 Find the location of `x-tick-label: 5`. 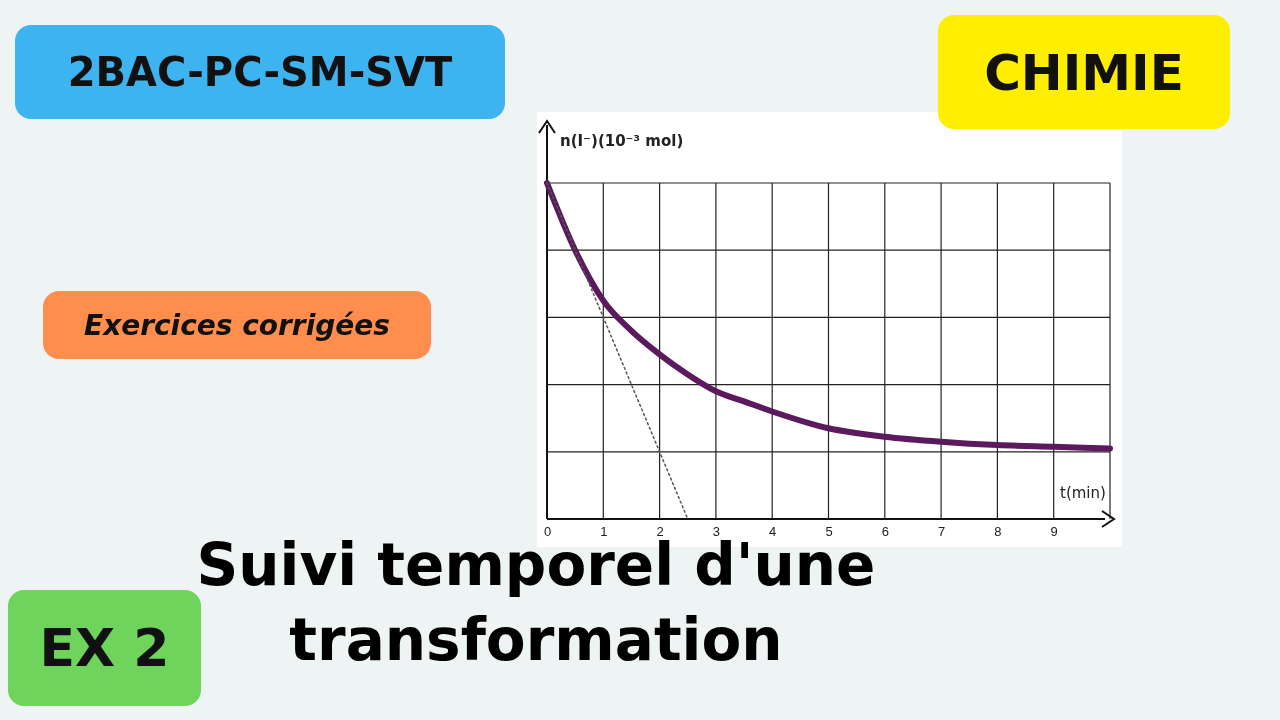

x-tick-label: 5 is located at coordinates (829, 532).